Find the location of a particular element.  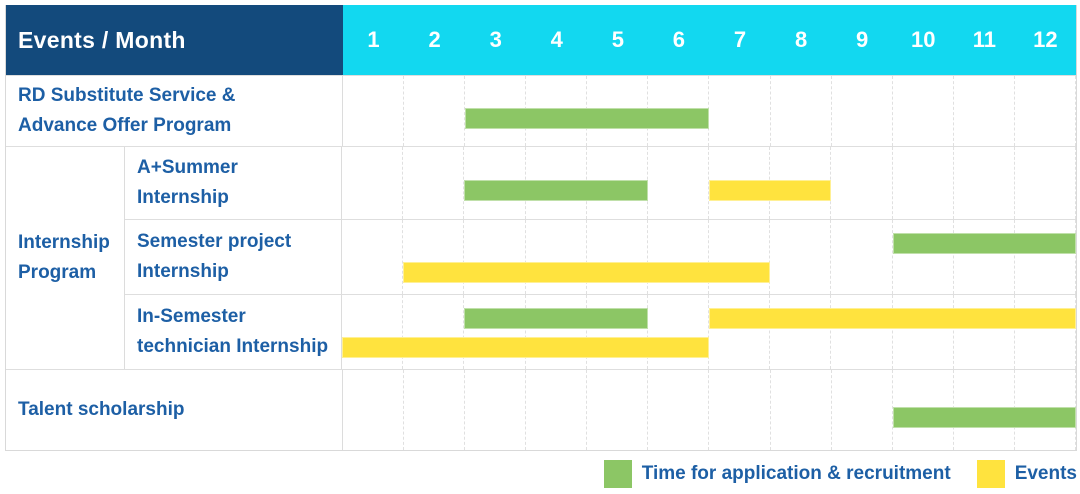

legend-item-green: Time for application & recruitment is located at coordinates (777, 474).